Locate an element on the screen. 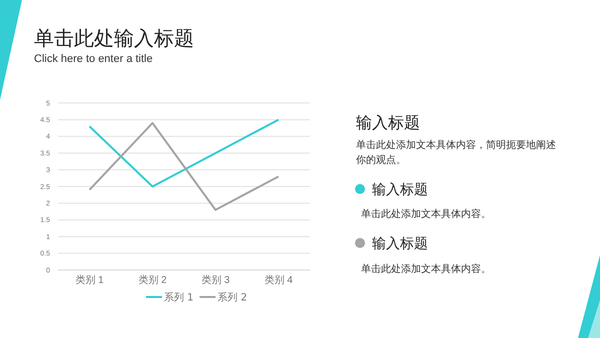  x-tick-label: 类别 1 is located at coordinates (89, 280).